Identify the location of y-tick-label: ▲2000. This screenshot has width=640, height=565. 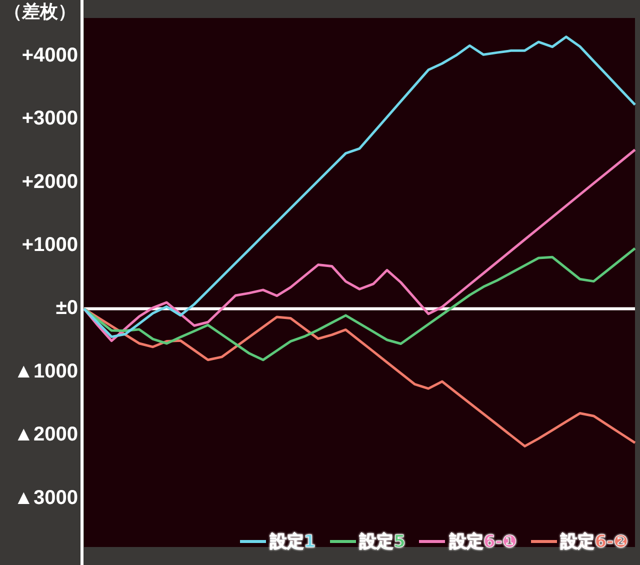
(46, 435).